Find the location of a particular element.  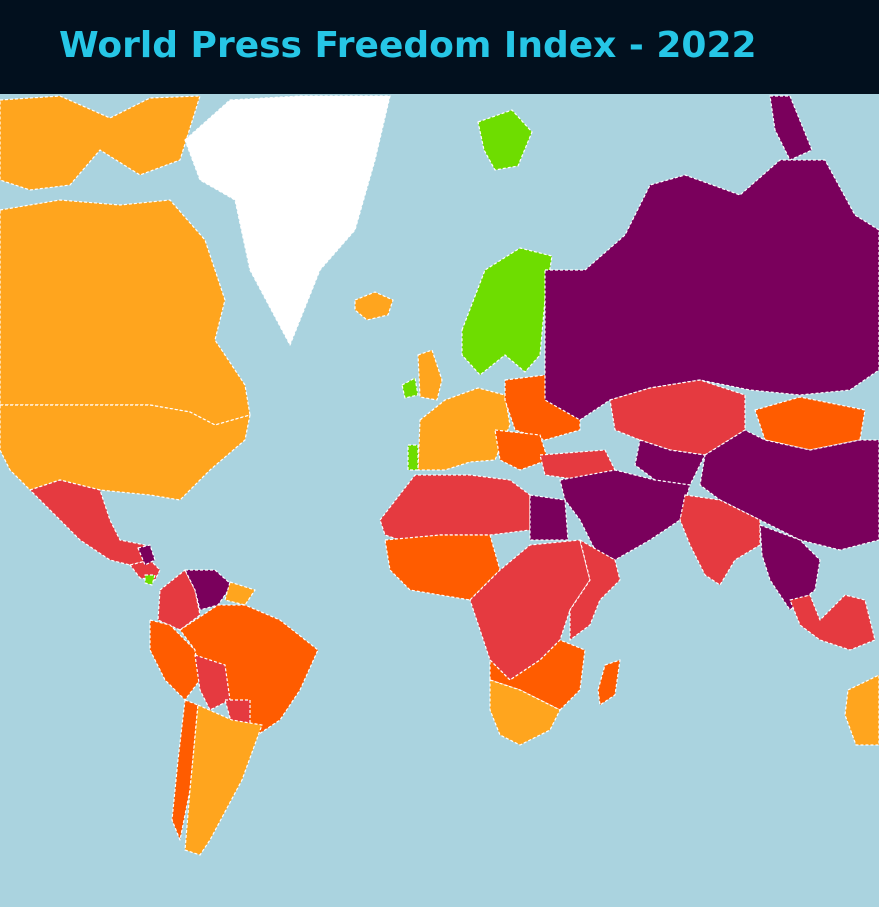

east-africa is located at coordinates (595, 590).